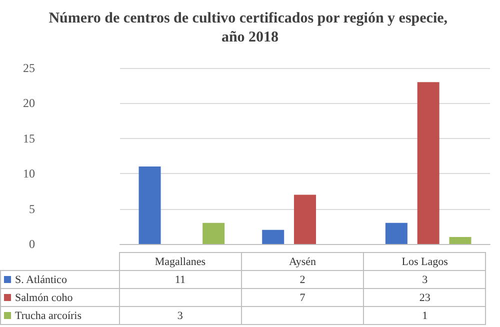 The width and height of the screenshot is (500, 327). I want to click on legend-label: Salmón coho, so click(59, 297).